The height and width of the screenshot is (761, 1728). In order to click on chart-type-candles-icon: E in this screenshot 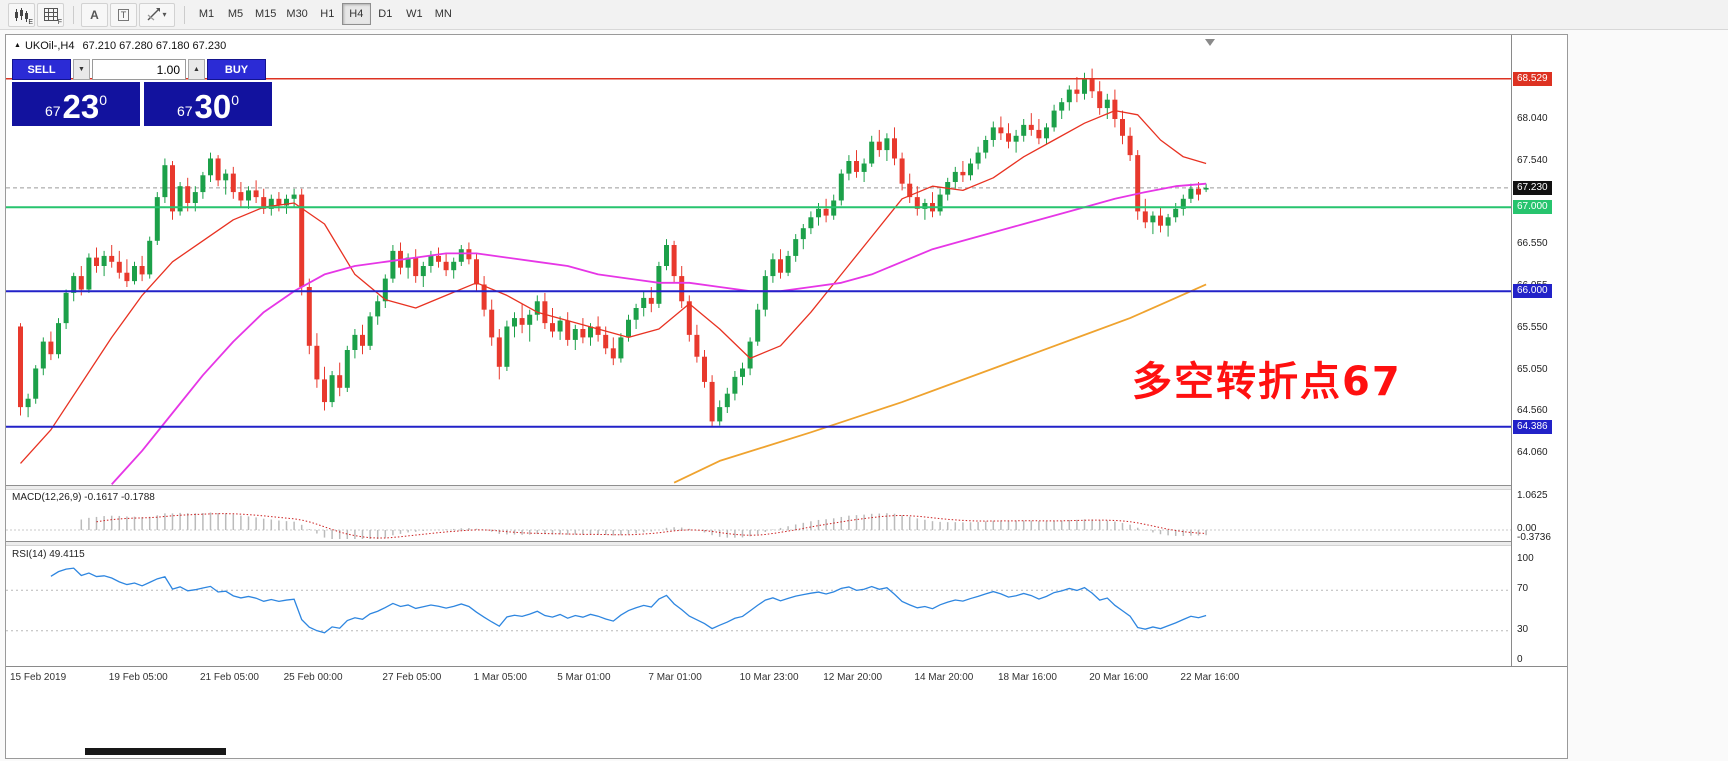, I will do `click(21, 14)`.